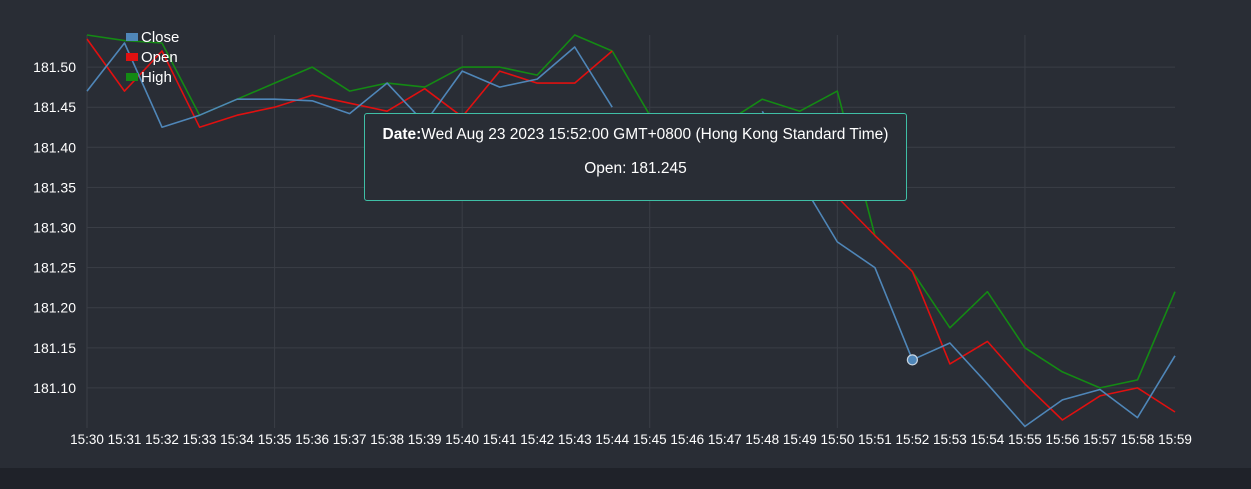 The width and height of the screenshot is (1251, 489). What do you see at coordinates (725, 439) in the screenshot?
I see `x-tick-label: 15:47` at bounding box center [725, 439].